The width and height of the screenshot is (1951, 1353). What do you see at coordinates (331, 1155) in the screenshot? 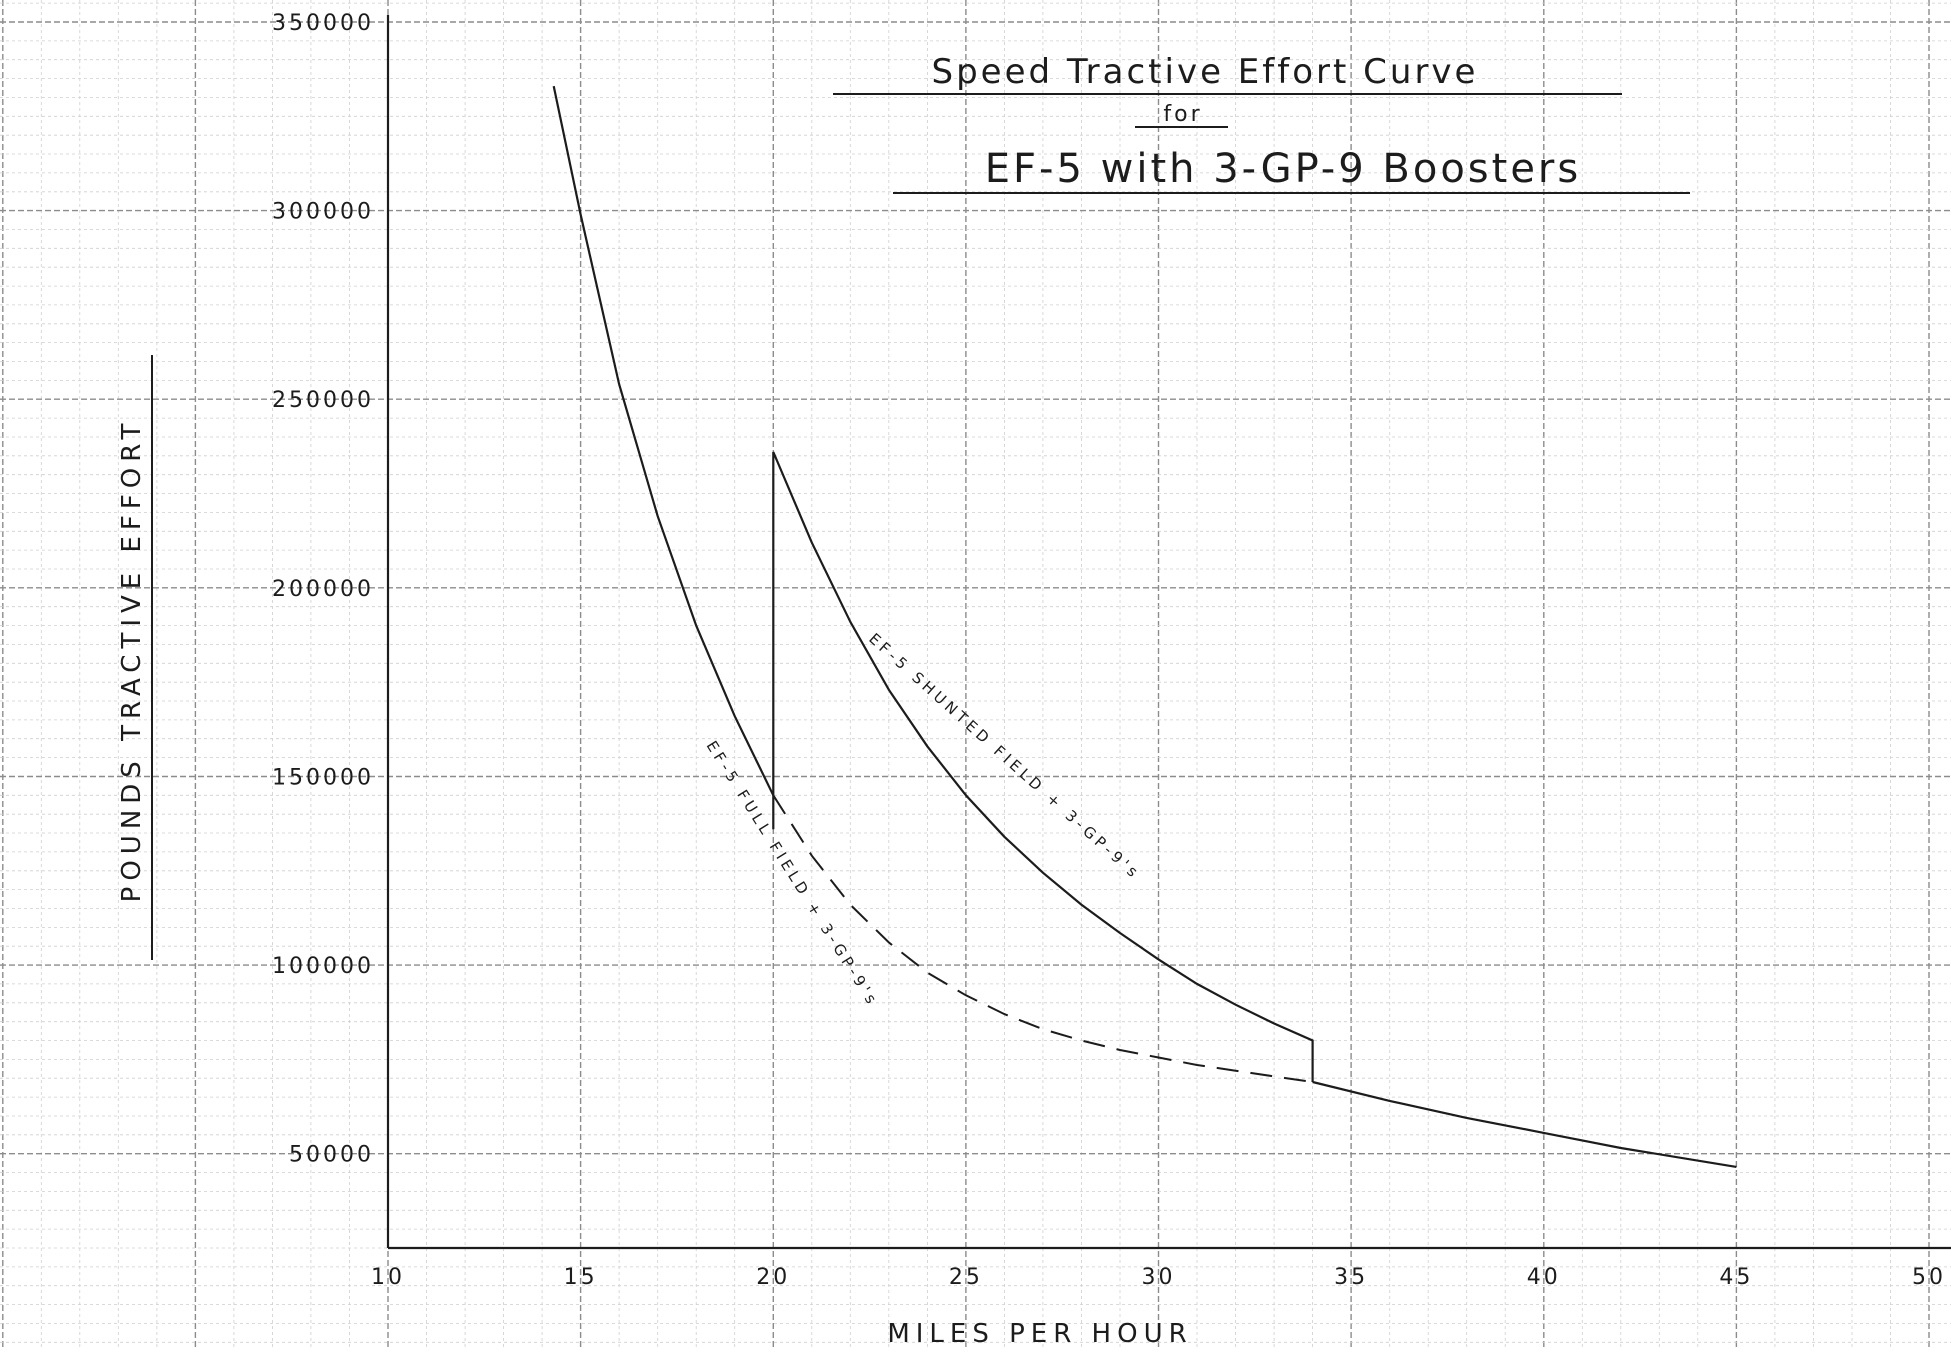
I see `y-tick-label: 50000` at bounding box center [331, 1155].